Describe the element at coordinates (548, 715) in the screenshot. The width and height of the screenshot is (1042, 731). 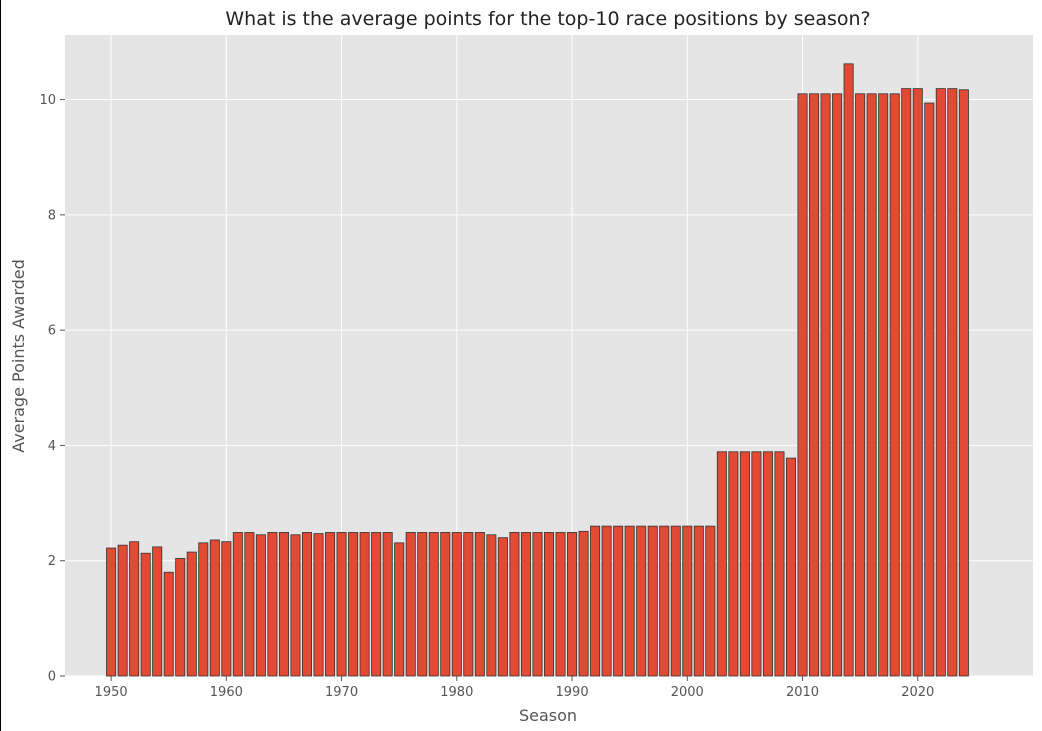
I see `x-axis-label: Season` at that location.